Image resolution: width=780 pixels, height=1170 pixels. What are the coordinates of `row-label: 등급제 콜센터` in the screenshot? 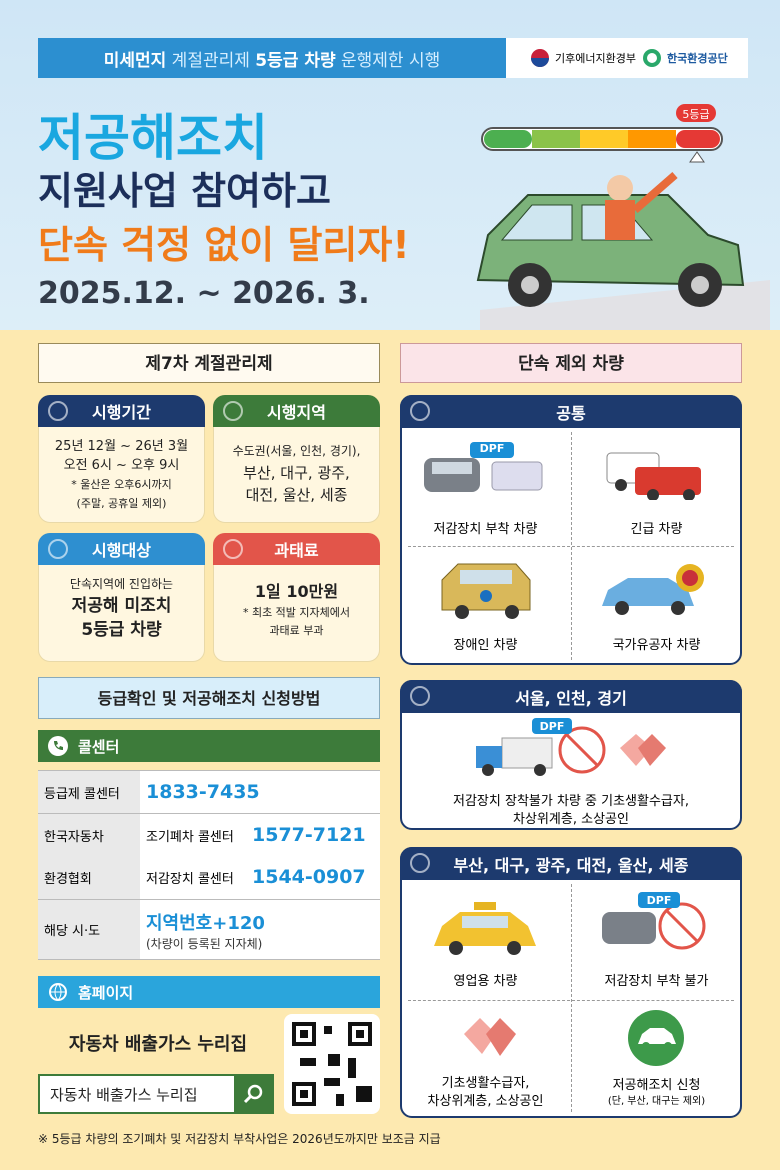 It's located at (82, 794).